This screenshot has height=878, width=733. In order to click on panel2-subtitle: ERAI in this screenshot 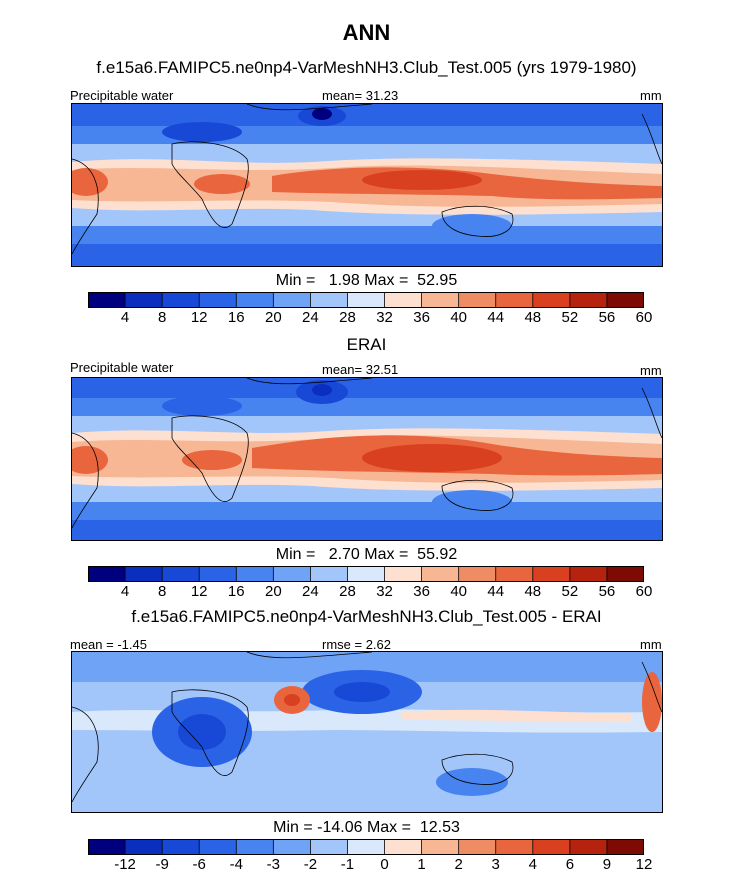, I will do `click(366, 344)`.